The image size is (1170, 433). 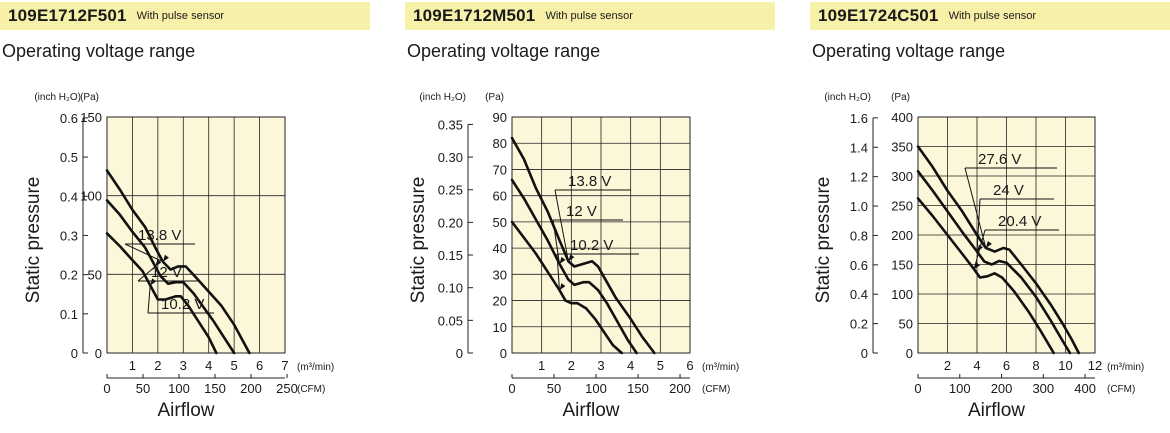 I want to click on inch-h2o-tick-label: 0.1, so click(x=69, y=314).